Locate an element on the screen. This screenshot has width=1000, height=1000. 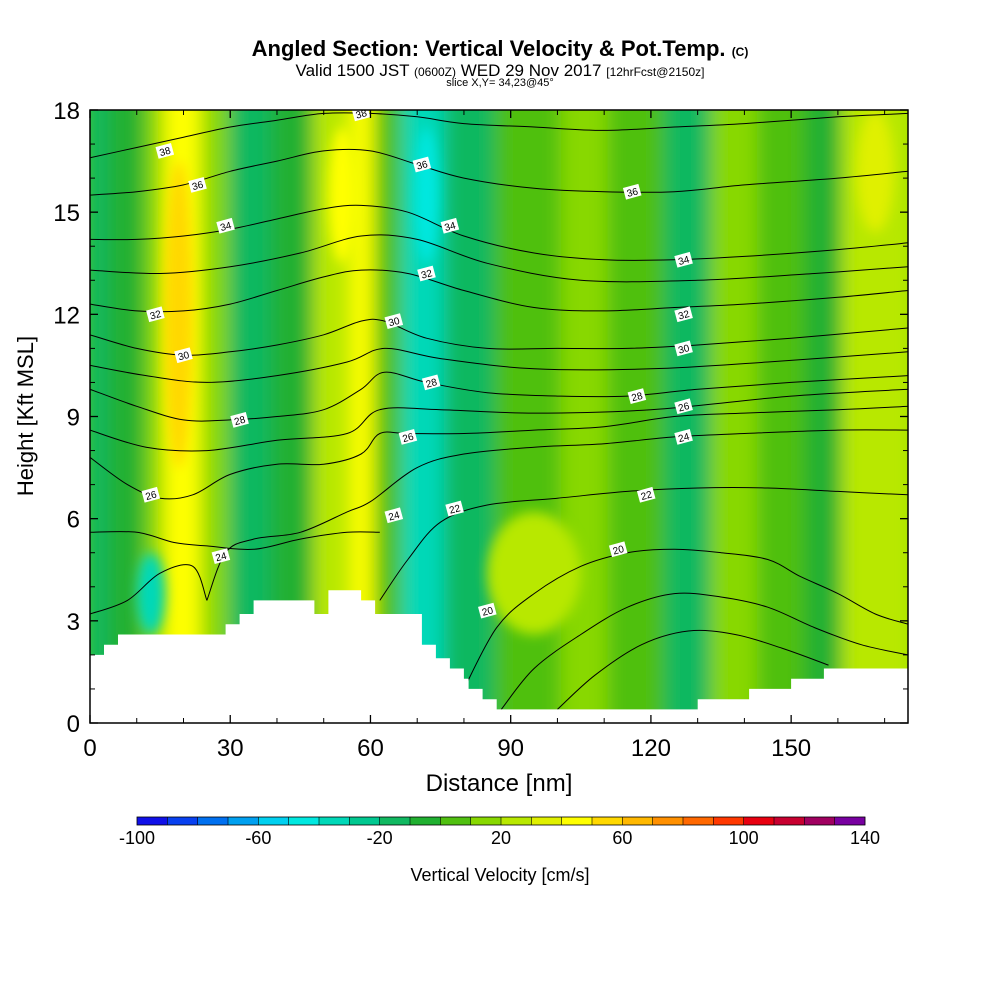
x-tick-label: 30 is located at coordinates (230, 748).